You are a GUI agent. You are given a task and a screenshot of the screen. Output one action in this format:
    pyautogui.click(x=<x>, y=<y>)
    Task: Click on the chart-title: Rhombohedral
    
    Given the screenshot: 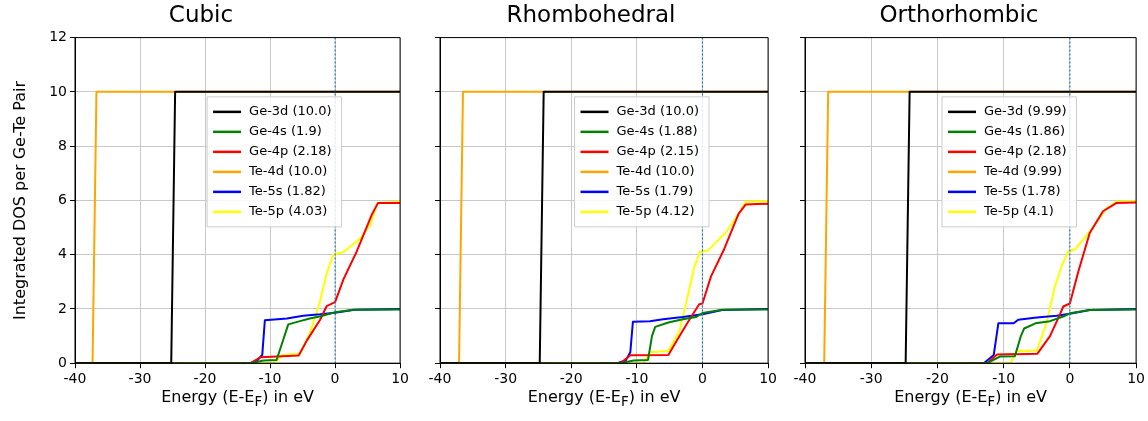 What is the action you would take?
    pyautogui.click(x=591, y=13)
    